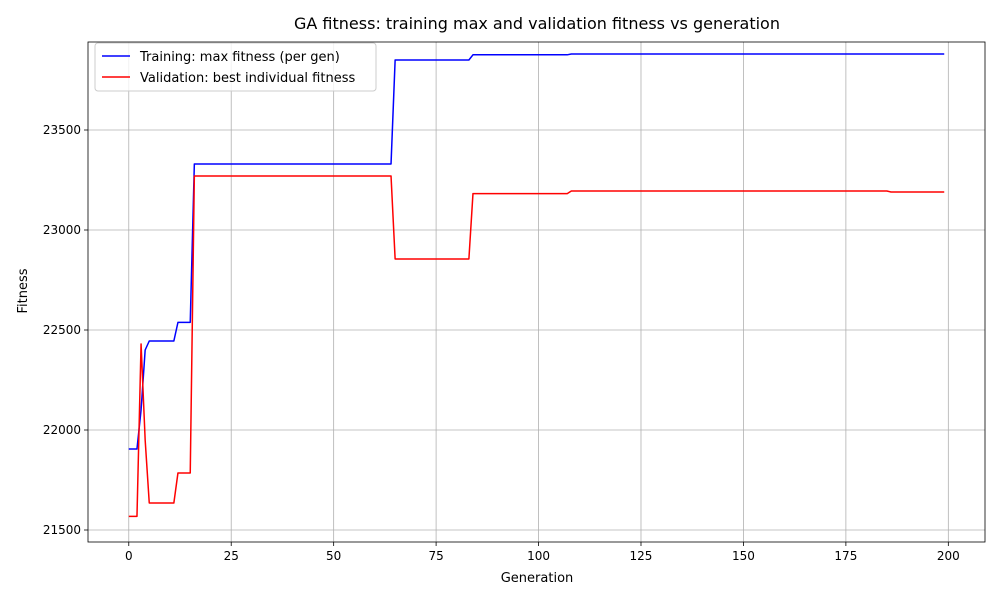 Image resolution: width=1000 pixels, height=604 pixels. I want to click on y-tick-label: 23000, so click(62, 230).